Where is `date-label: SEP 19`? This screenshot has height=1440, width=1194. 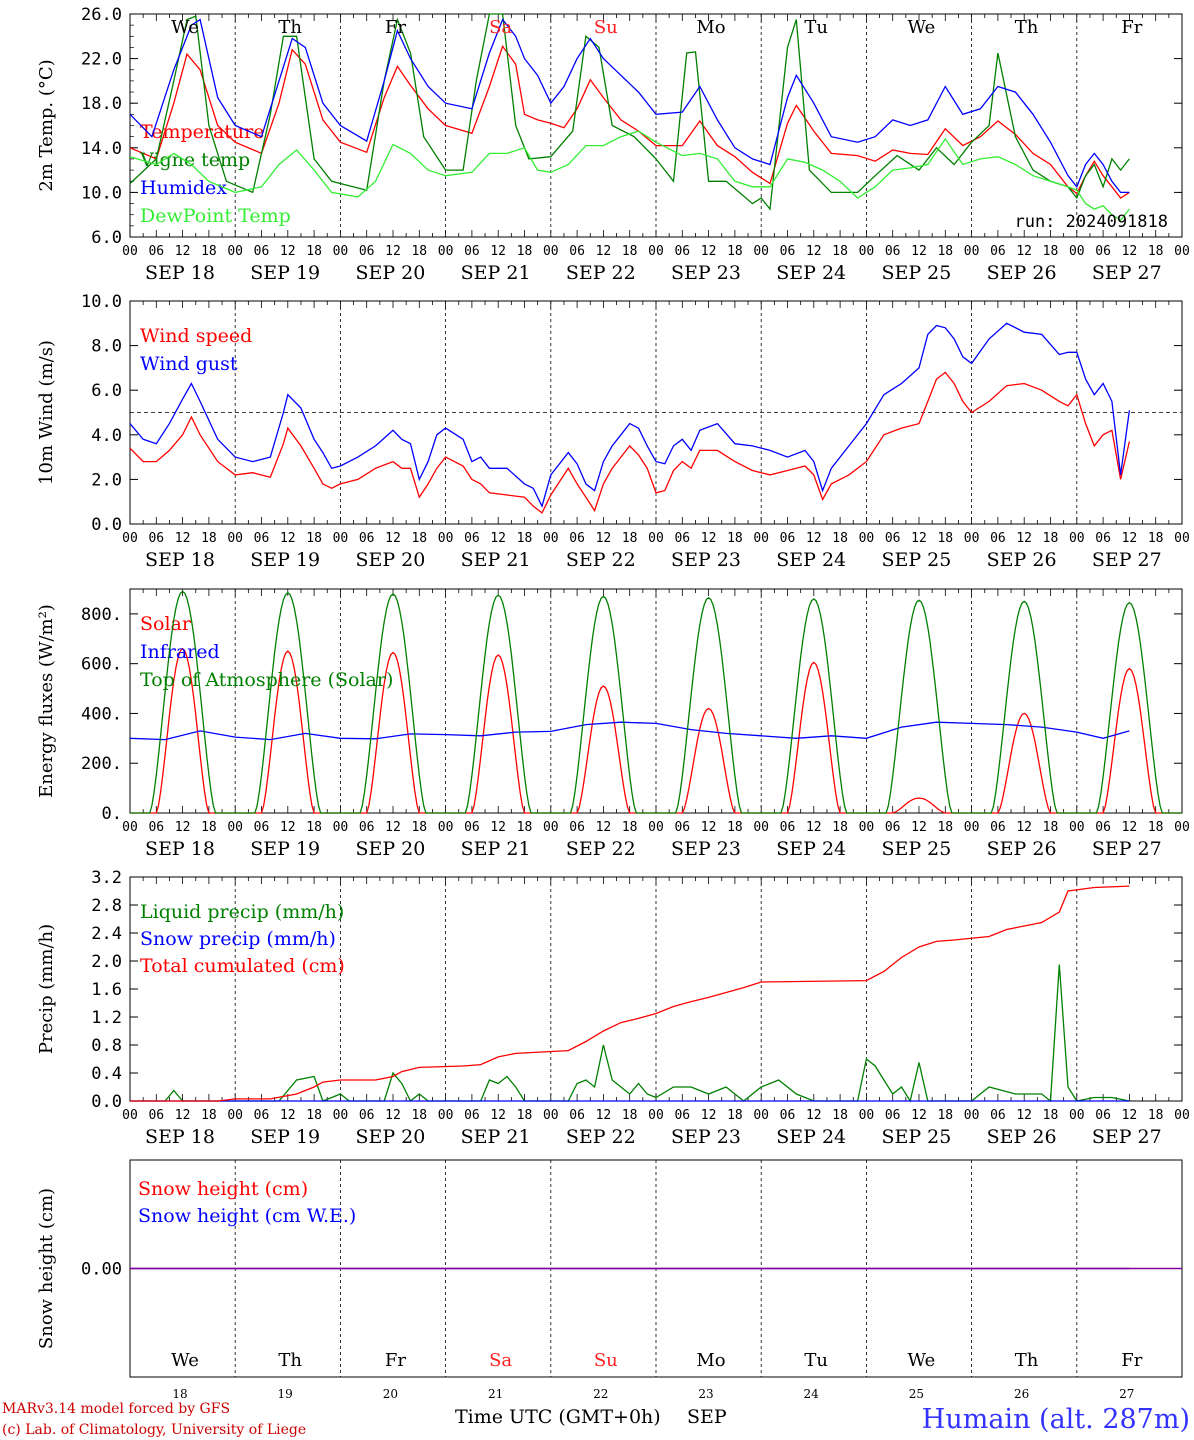
date-label: SEP 19 is located at coordinates (285, 273).